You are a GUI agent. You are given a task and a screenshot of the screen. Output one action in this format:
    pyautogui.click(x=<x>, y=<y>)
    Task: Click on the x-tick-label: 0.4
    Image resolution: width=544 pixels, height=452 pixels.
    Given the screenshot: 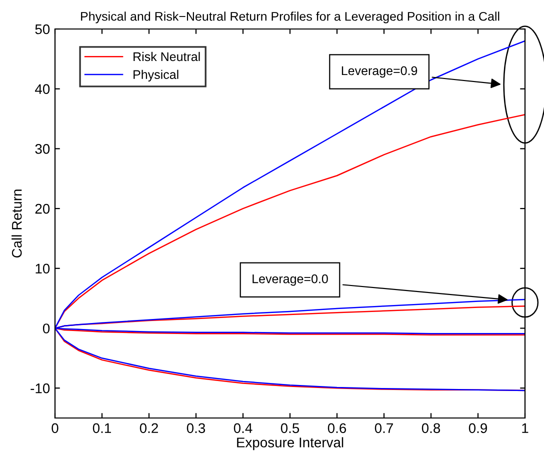 What is the action you would take?
    pyautogui.click(x=243, y=428)
    